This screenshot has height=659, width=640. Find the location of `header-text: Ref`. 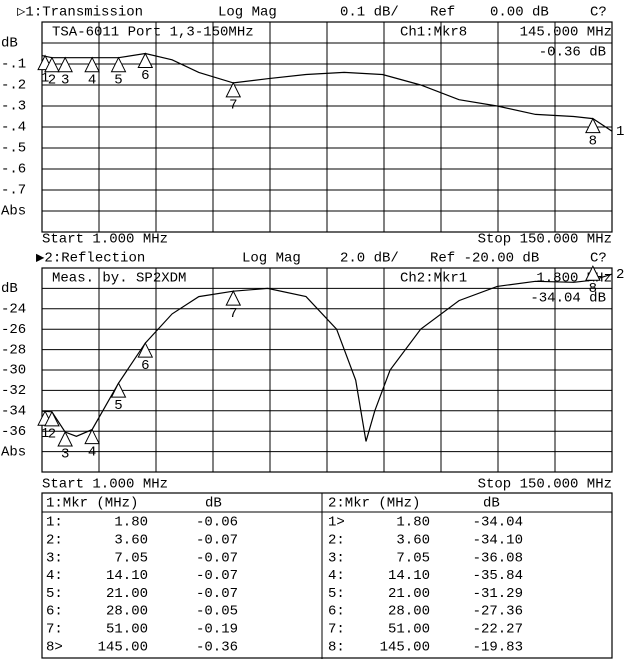

header-text: Ref is located at coordinates (442, 13).